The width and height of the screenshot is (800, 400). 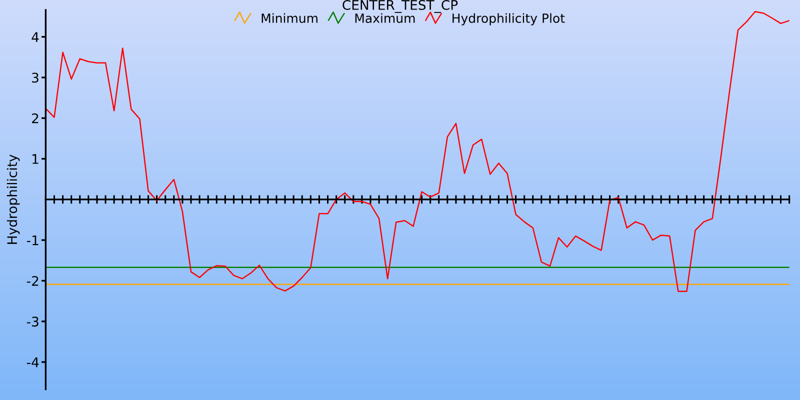 What do you see at coordinates (32, 362) in the screenshot?
I see `y-tick-label: -4` at bounding box center [32, 362].